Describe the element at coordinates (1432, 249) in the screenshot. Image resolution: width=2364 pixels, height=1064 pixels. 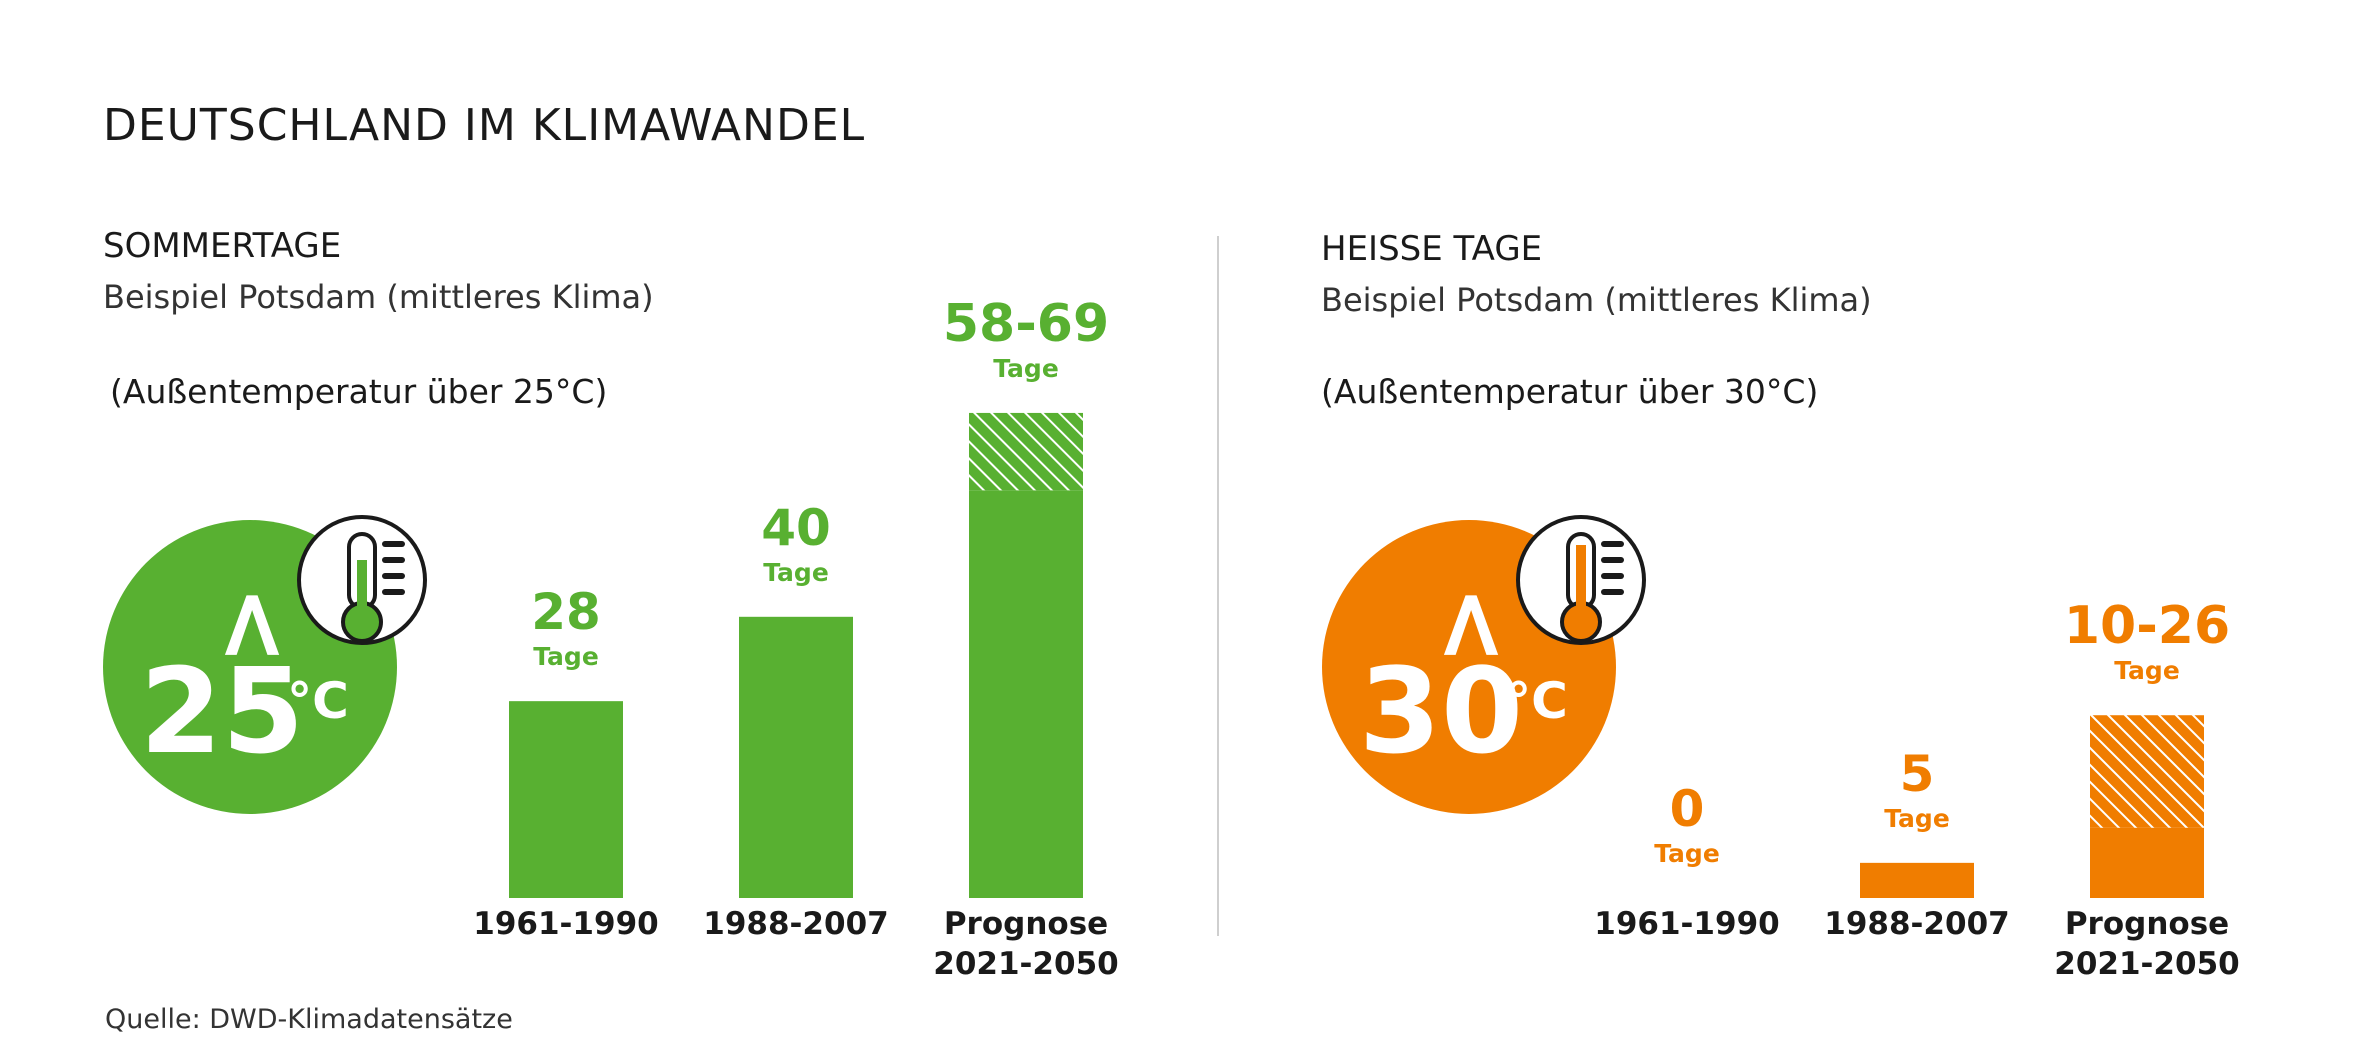
I see `panel-title-hot: HEISSE TAGE` at that location.